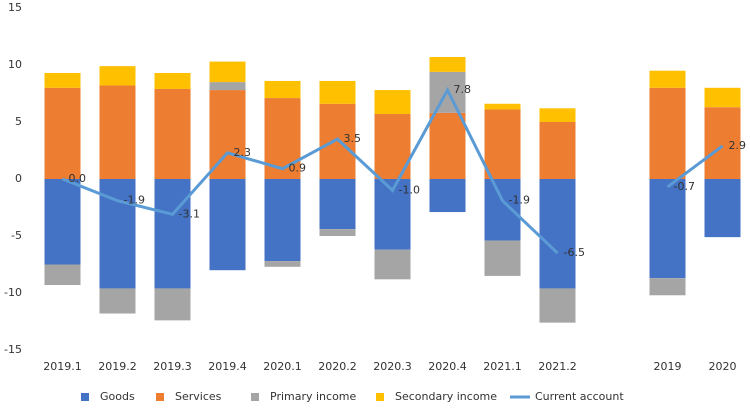  Describe the element at coordinates (313, 396) in the screenshot. I see `legend-label: Primary income` at that location.